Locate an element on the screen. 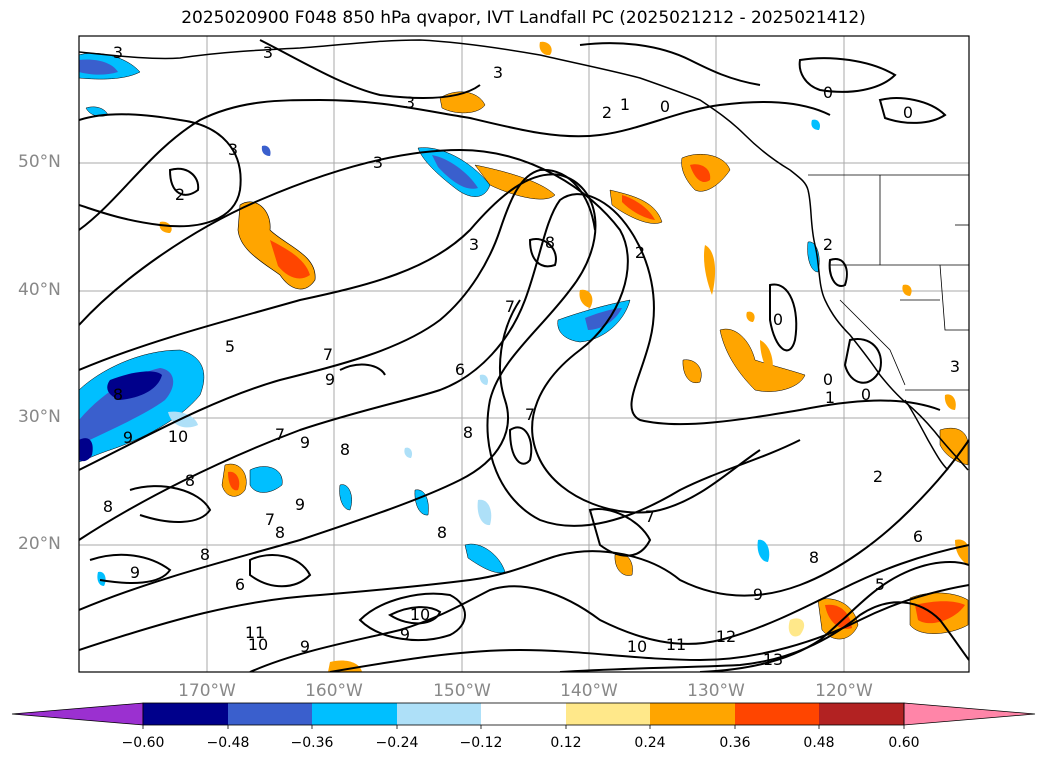  colorbar-ticks is located at coordinates (523, 727).